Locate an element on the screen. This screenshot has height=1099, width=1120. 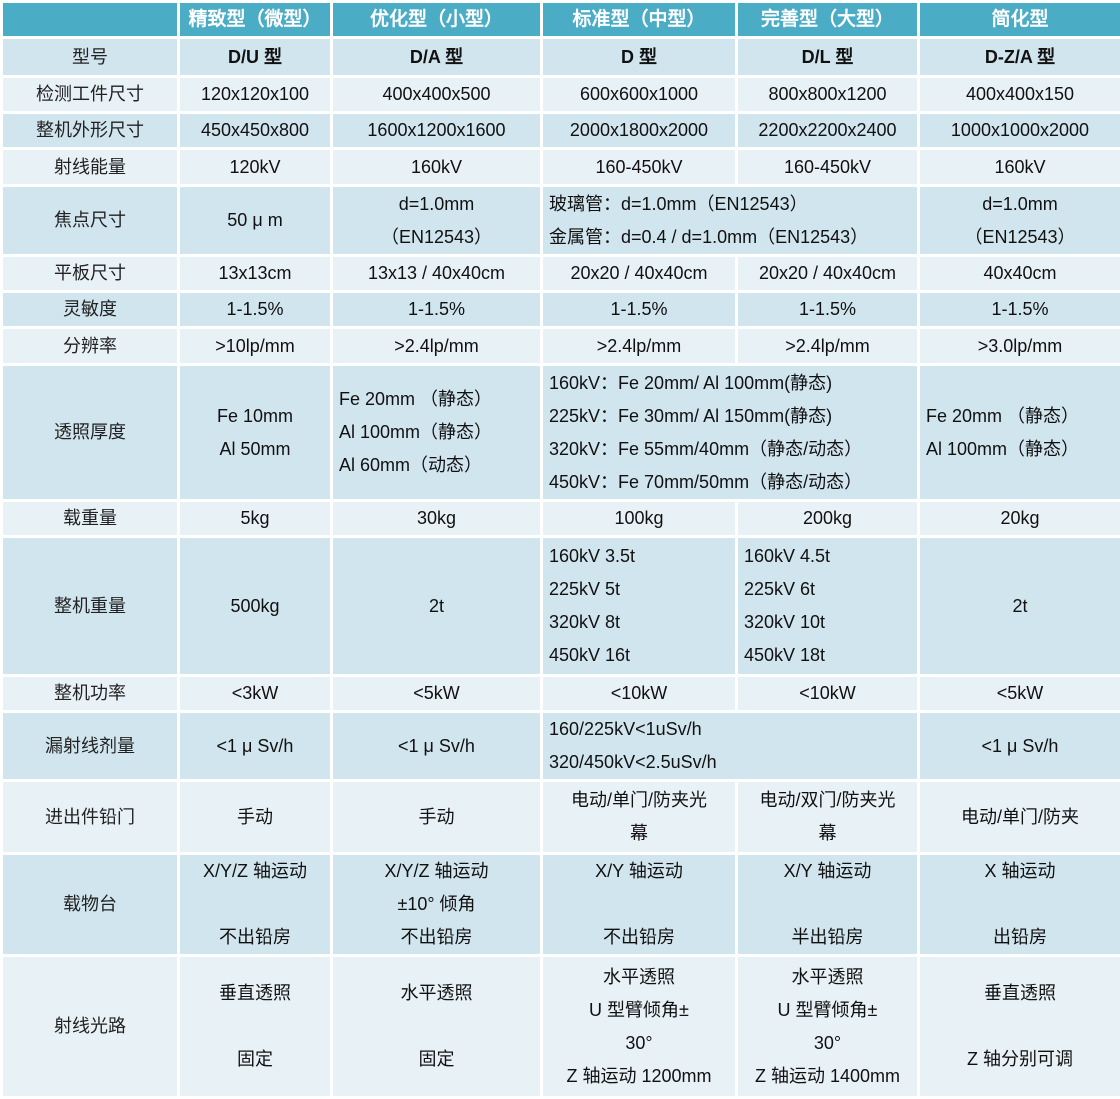
cell-line: <1 μ Sv/h is located at coordinates (1020, 746).